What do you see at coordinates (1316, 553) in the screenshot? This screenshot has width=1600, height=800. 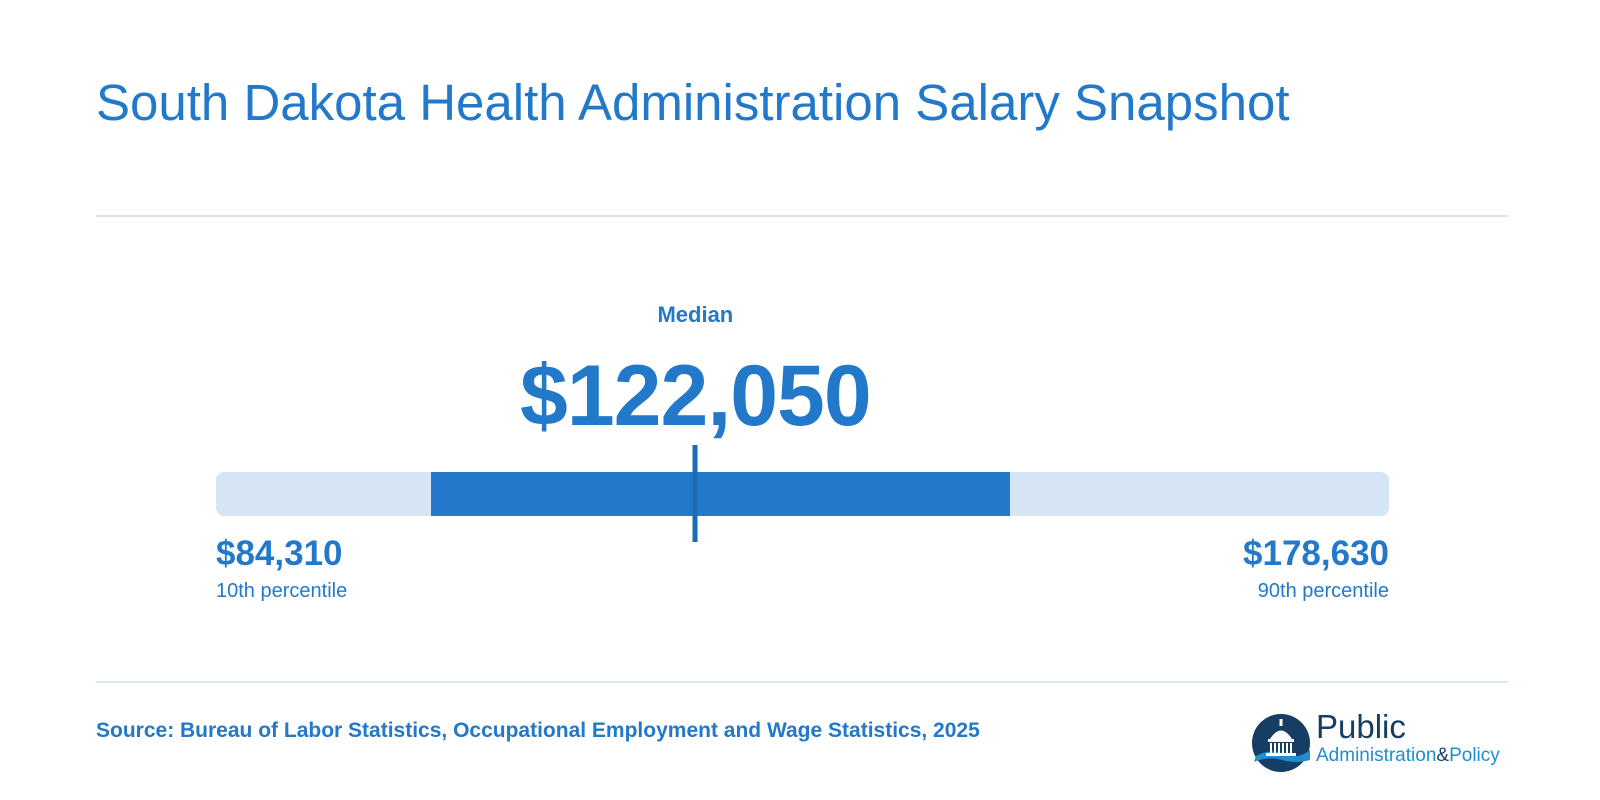 I see `high-value: $178,630` at bounding box center [1316, 553].